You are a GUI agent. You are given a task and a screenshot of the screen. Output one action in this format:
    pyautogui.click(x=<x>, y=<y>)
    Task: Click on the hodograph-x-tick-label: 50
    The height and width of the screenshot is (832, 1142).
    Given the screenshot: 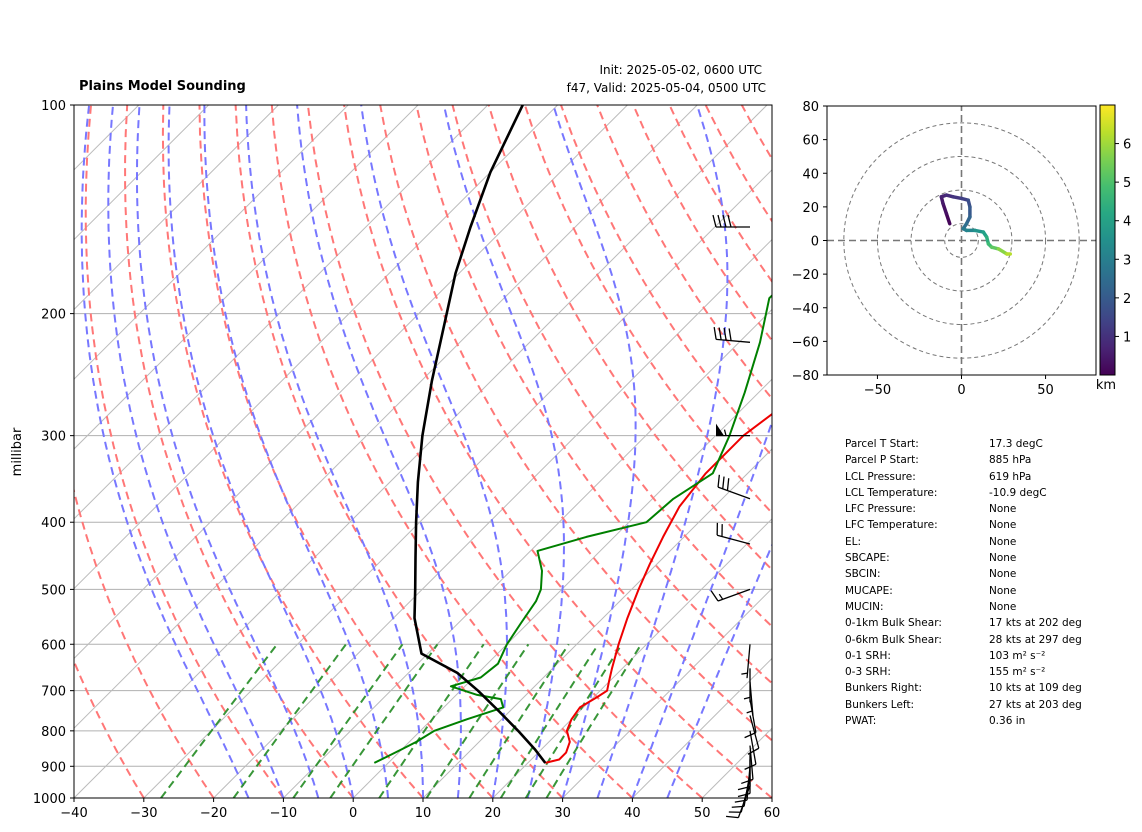 What is the action you would take?
    pyautogui.click(x=1045, y=390)
    